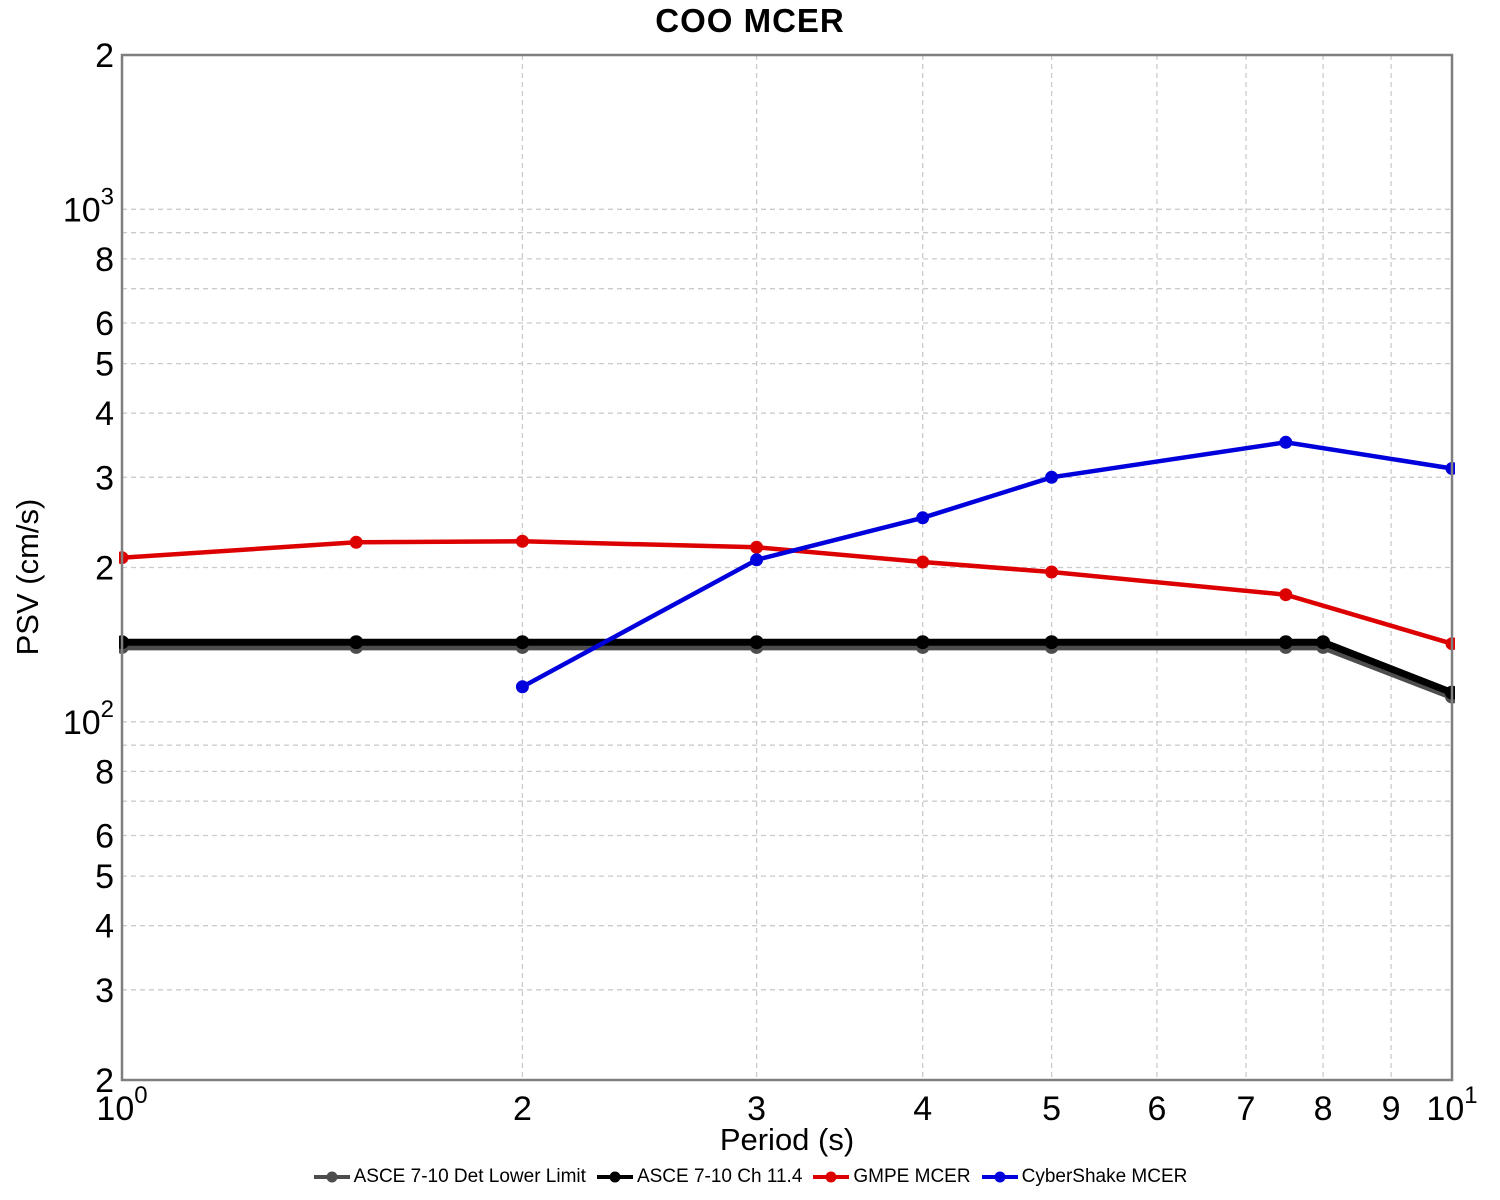 Image resolution: width=1500 pixels, height=1200 pixels. I want to click on svg-text: 9, so click(1391, 1109).